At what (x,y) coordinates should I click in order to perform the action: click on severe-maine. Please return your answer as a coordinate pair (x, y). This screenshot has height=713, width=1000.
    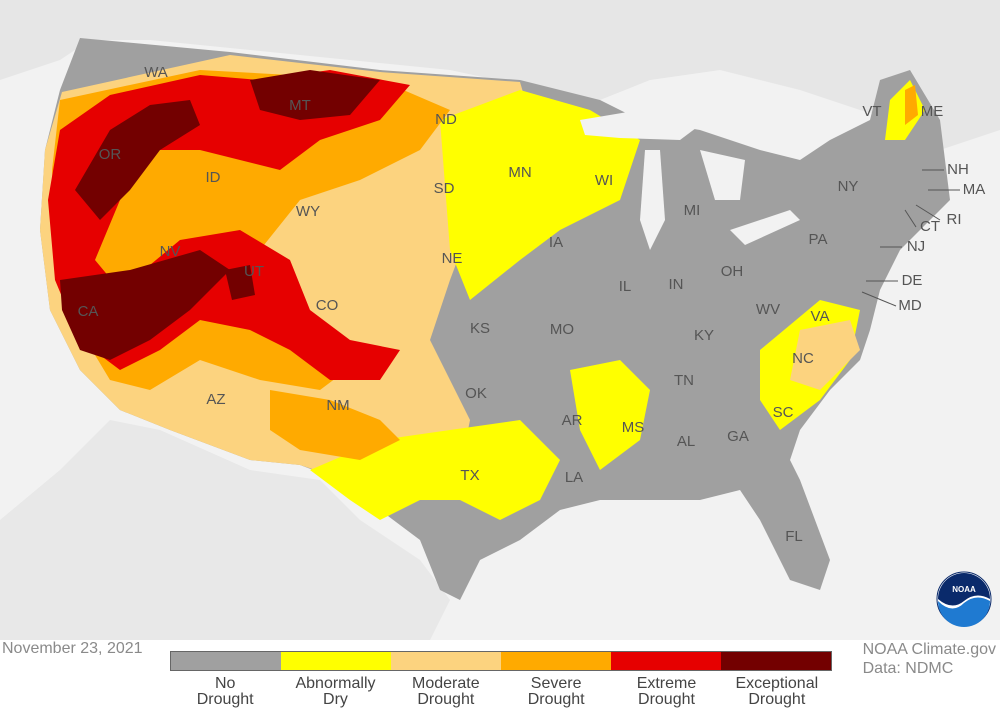
    Looking at the image, I should click on (911, 105).